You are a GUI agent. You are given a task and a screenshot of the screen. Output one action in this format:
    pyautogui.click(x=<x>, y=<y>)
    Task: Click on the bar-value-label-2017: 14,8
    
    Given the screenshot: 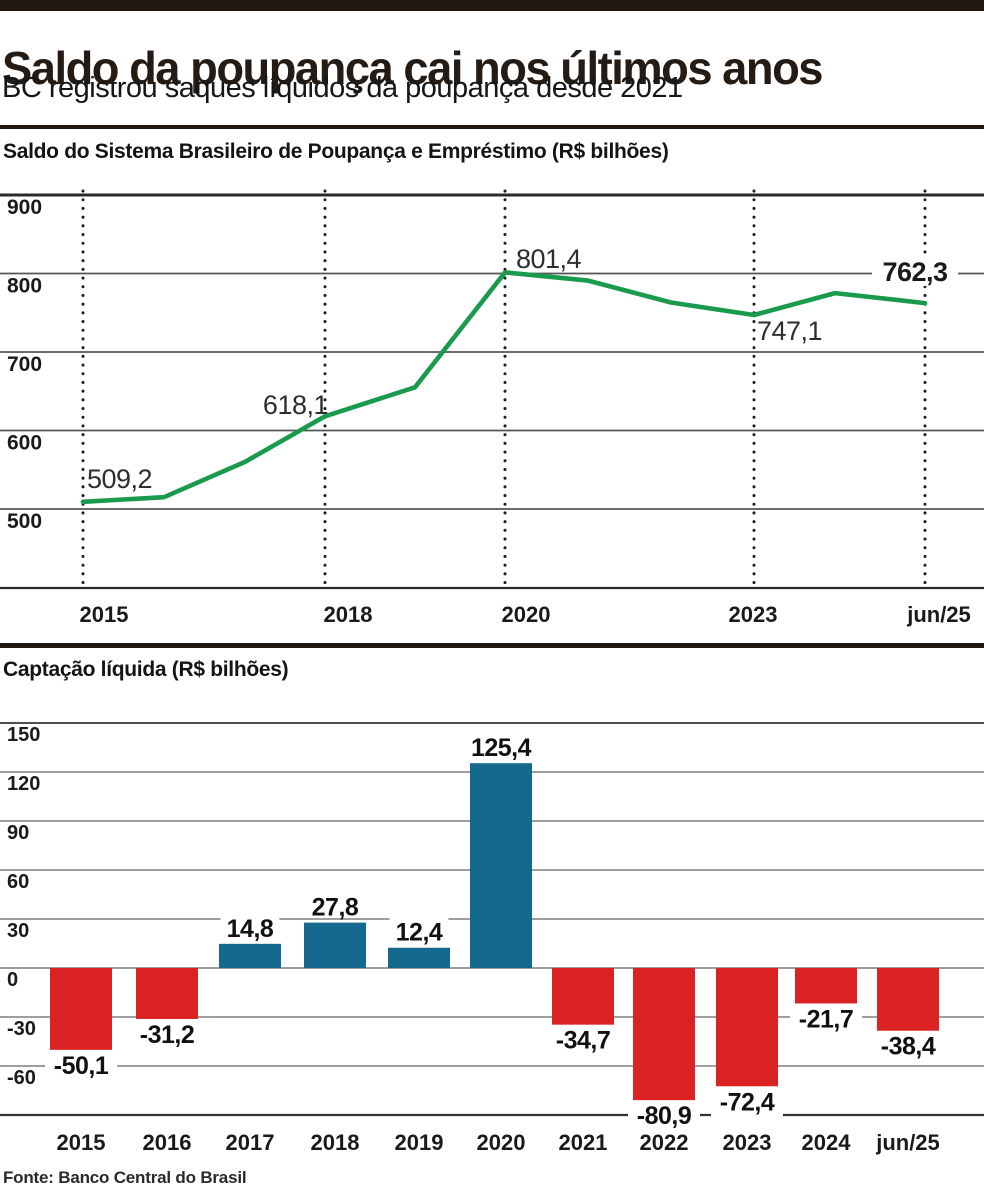 What is the action you would take?
    pyautogui.click(x=250, y=929)
    